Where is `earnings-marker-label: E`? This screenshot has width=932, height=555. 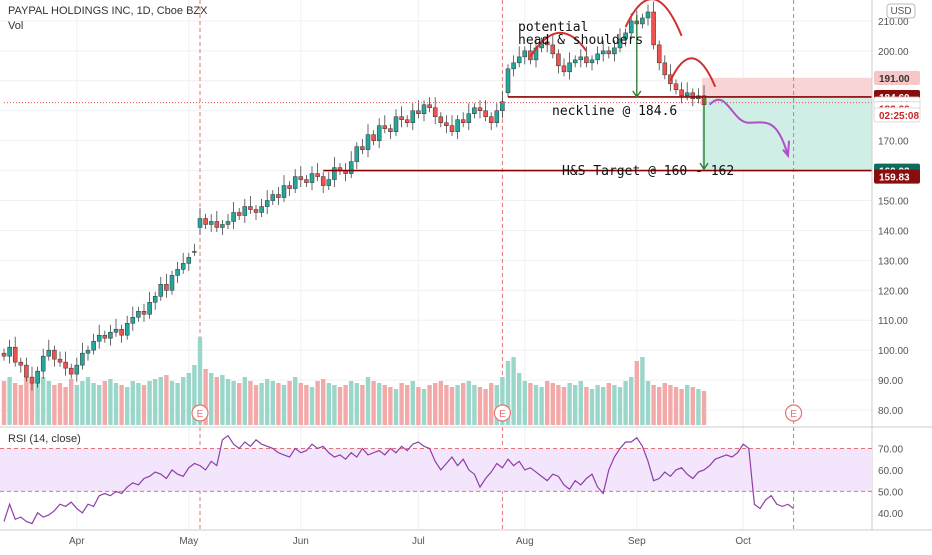
earnings-marker-label: E is located at coordinates (793, 414).